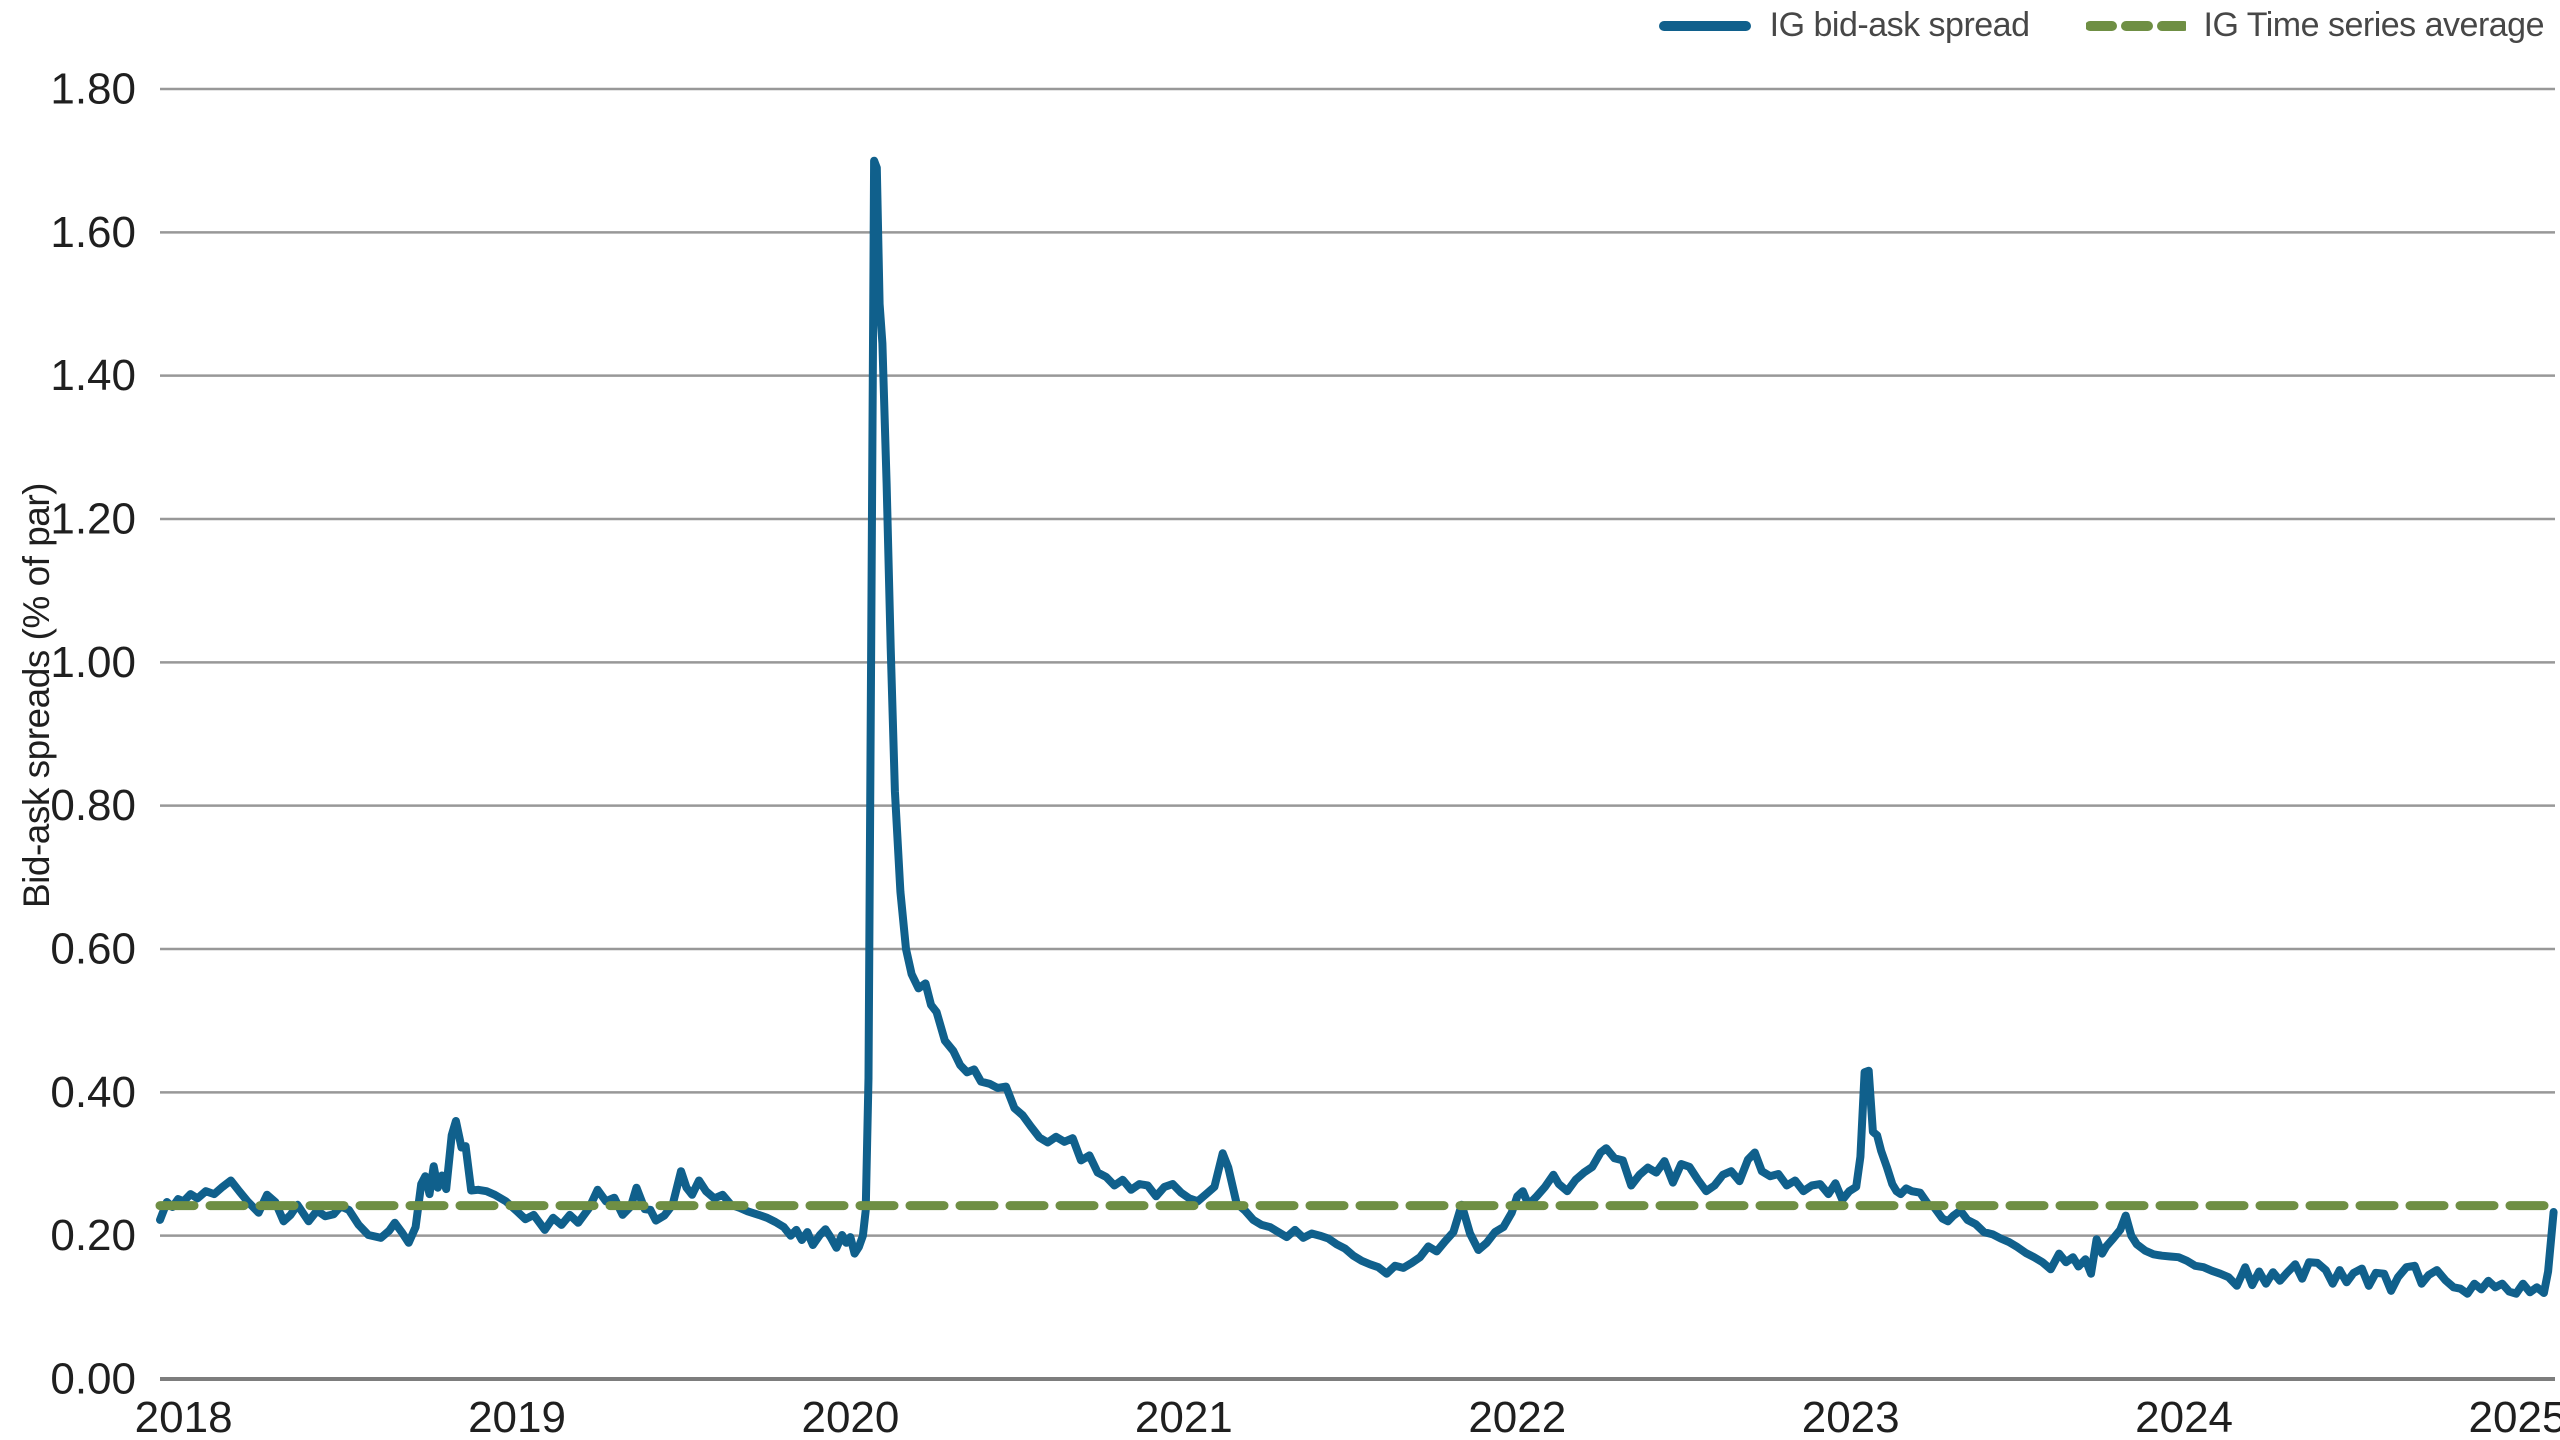 The width and height of the screenshot is (2560, 1440). What do you see at coordinates (93, 1379) in the screenshot?
I see `y-tick-label: 0.00` at bounding box center [93, 1379].